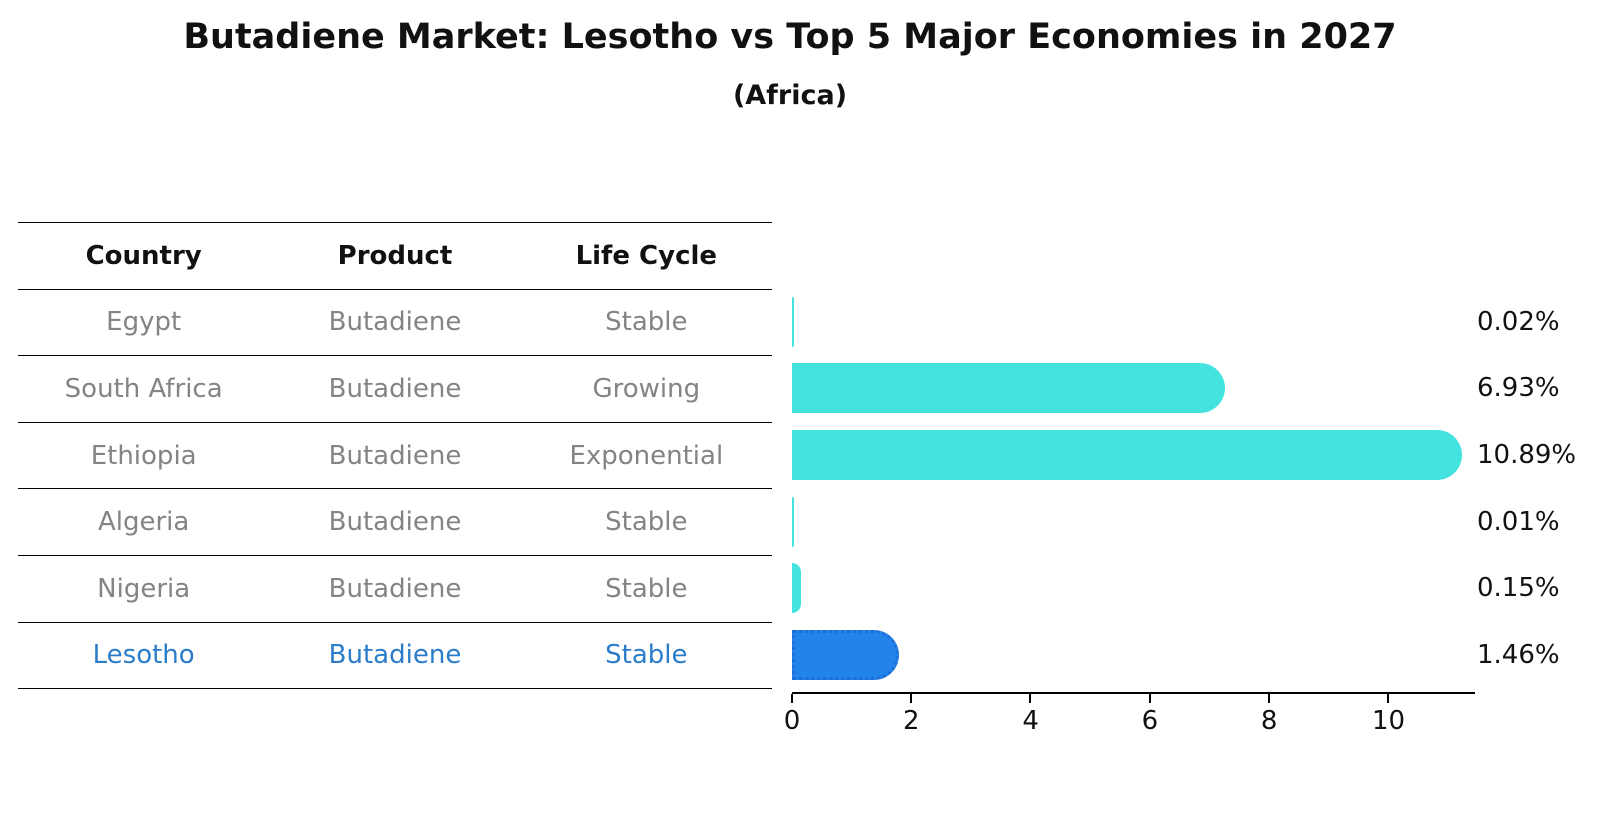  Describe the element at coordinates (143, 522) in the screenshot. I see `cell-country: Algeria` at that location.